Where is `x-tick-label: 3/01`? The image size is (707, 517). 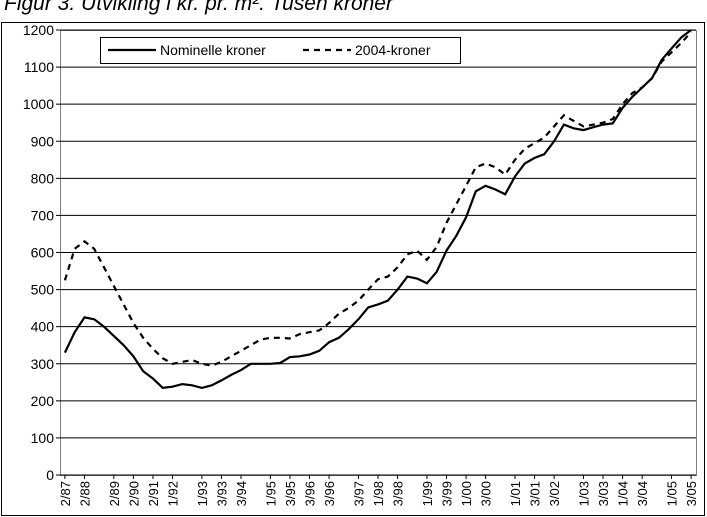 x-tick-label: 3/01 is located at coordinates (535, 493).